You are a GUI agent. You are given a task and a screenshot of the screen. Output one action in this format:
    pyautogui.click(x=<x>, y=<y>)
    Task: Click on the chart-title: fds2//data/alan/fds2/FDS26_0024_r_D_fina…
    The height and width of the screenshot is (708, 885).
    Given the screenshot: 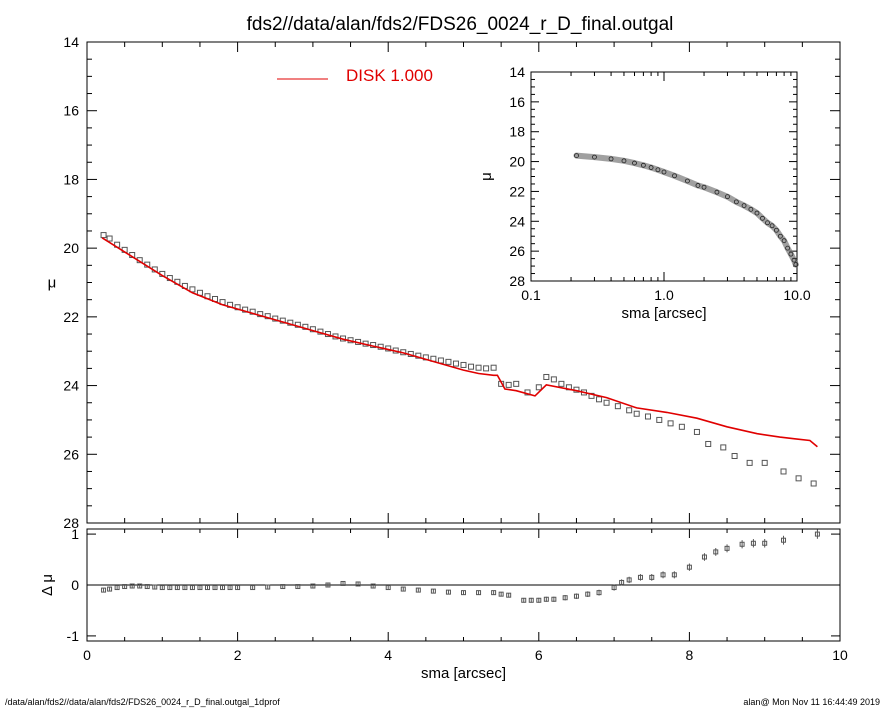 What is the action you would take?
    pyautogui.click(x=460, y=24)
    